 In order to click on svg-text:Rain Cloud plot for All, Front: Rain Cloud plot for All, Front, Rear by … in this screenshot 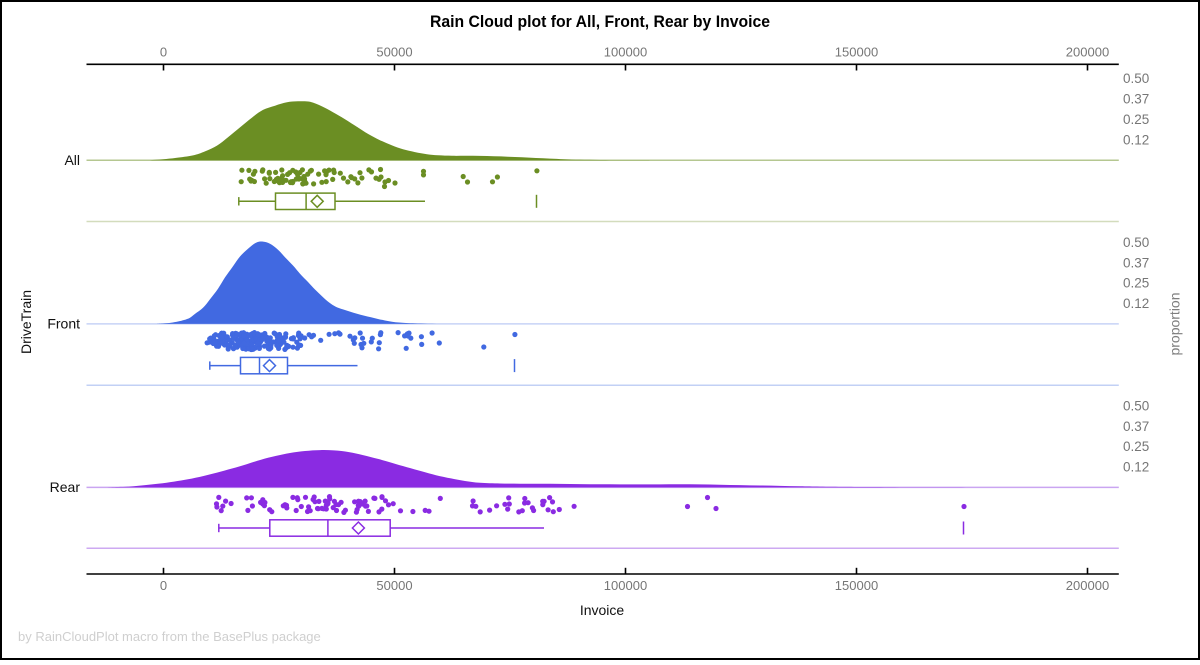, I will do `click(600, 21)`.